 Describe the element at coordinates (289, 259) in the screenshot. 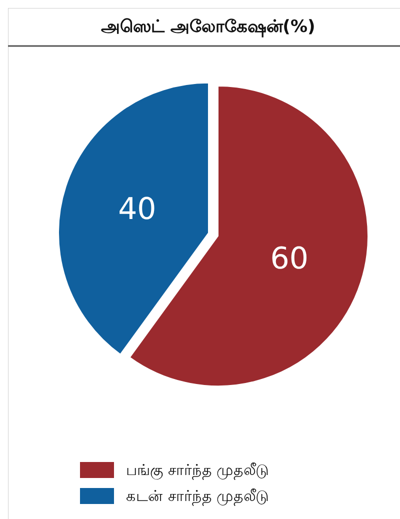

I see `data-label: 60` at that location.